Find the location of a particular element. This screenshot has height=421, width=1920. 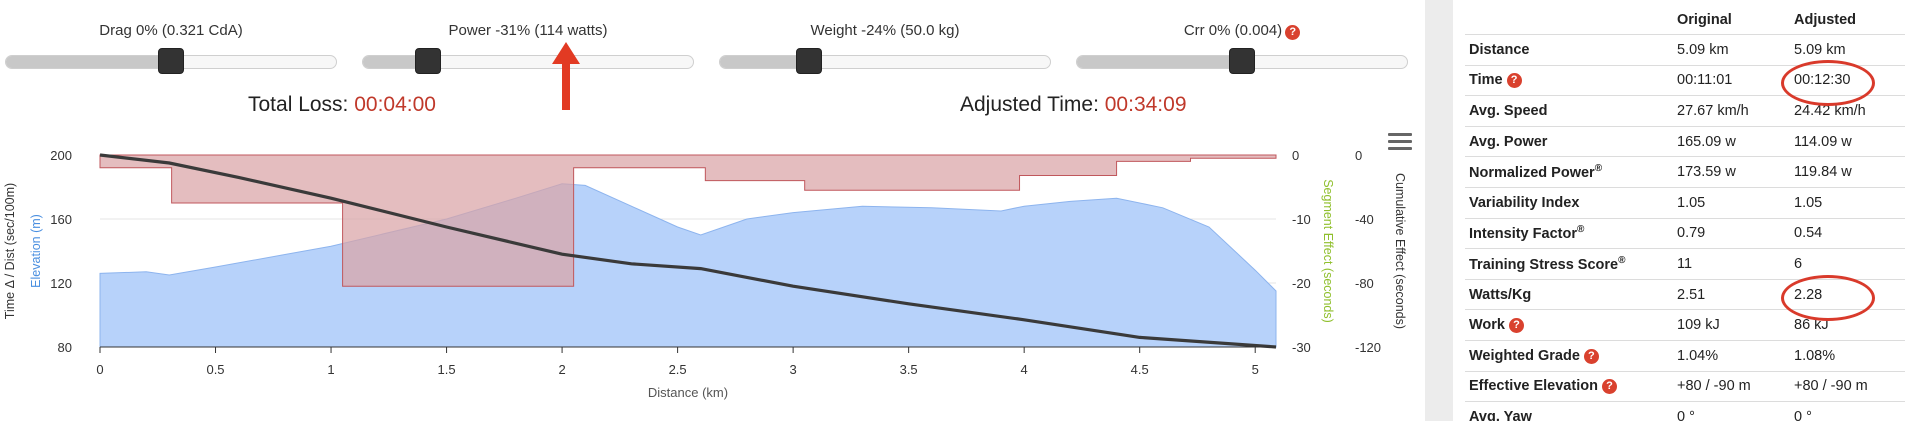

x-tick-label: 3.5 is located at coordinates (909, 369).